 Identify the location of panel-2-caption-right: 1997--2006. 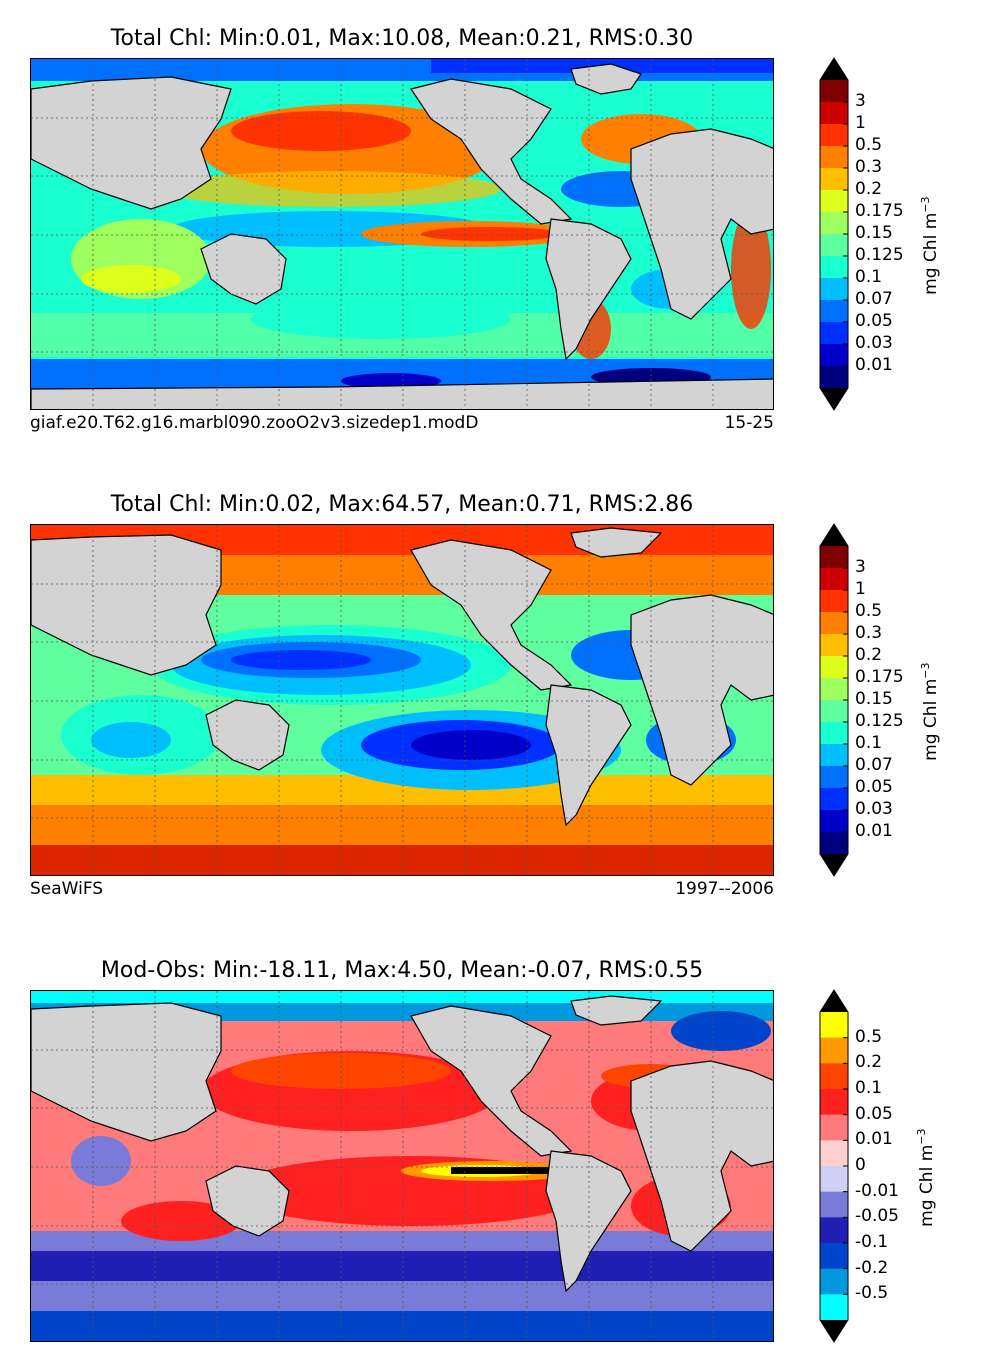
(724, 889).